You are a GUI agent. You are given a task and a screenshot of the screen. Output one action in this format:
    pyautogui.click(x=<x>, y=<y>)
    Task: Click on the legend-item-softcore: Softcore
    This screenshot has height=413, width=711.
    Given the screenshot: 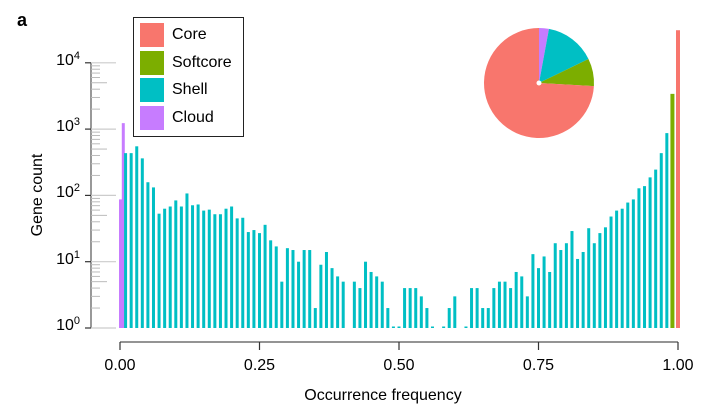 What is the action you would take?
    pyautogui.click(x=186, y=63)
    